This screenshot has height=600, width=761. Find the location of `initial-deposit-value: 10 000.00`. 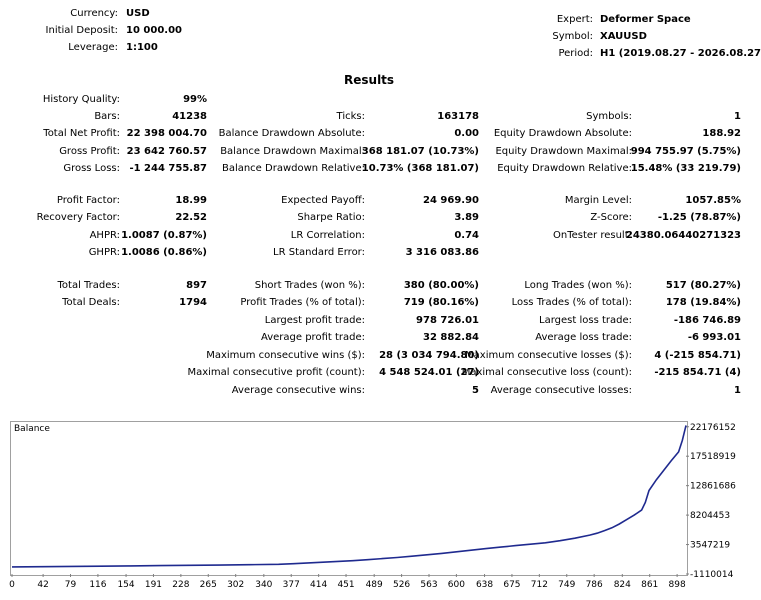

initial-deposit-value: 10 000.00 is located at coordinates (154, 30).